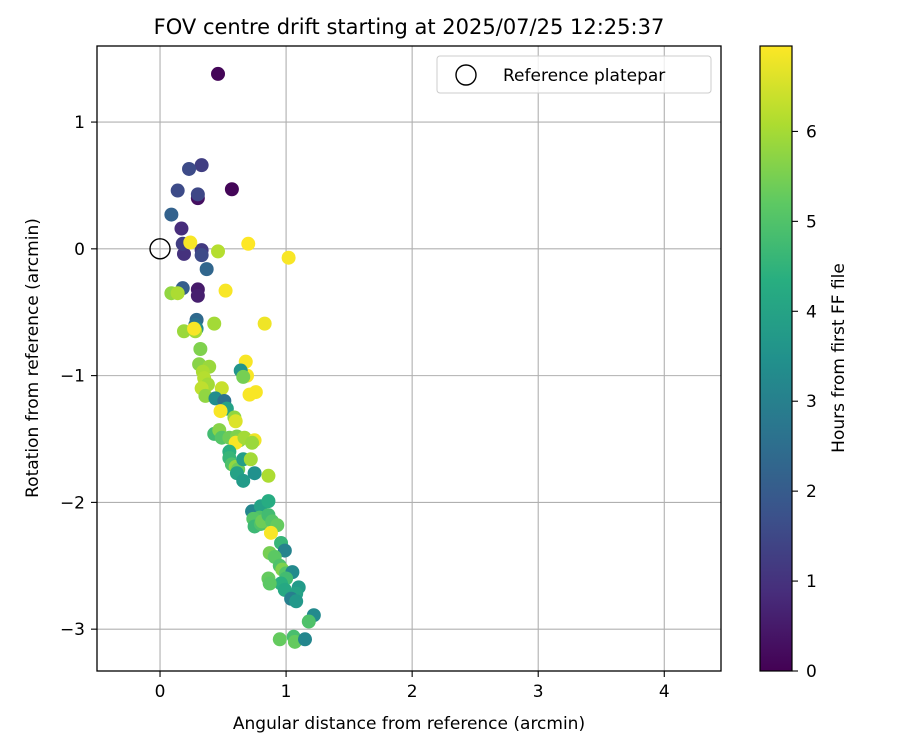 The width and height of the screenshot is (900, 750). What do you see at coordinates (811, 402) in the screenshot?
I see `colorbar-tick-label: 3` at bounding box center [811, 402].